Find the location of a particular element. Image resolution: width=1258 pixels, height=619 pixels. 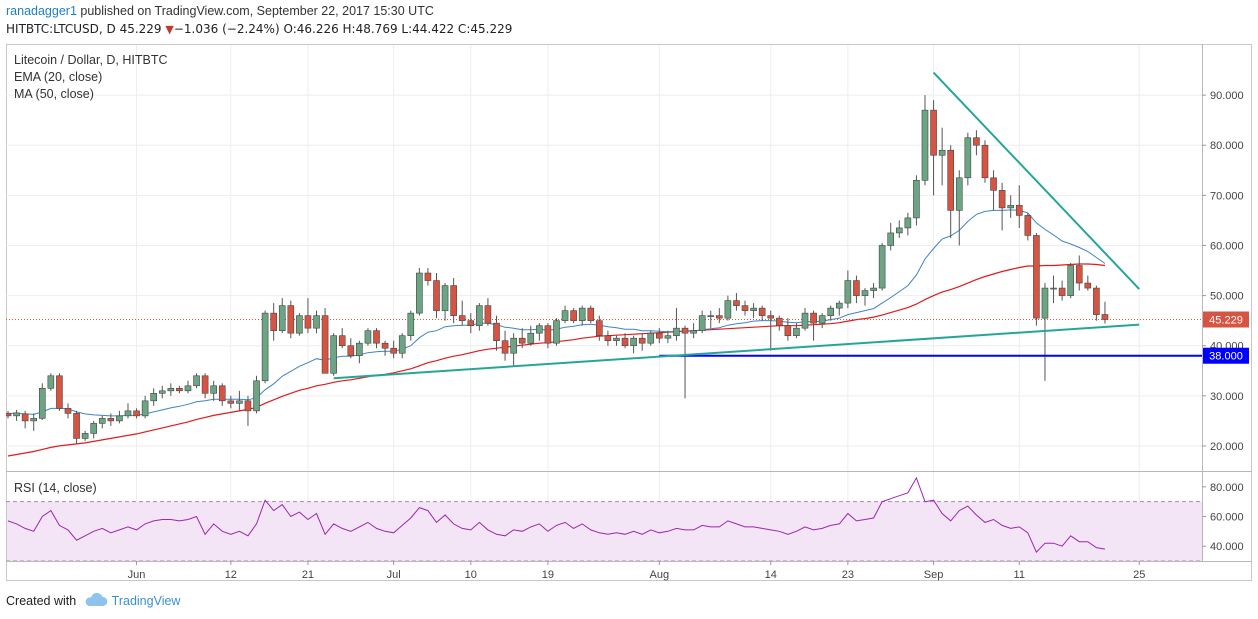

time-tick-label: 14 is located at coordinates (771, 575).